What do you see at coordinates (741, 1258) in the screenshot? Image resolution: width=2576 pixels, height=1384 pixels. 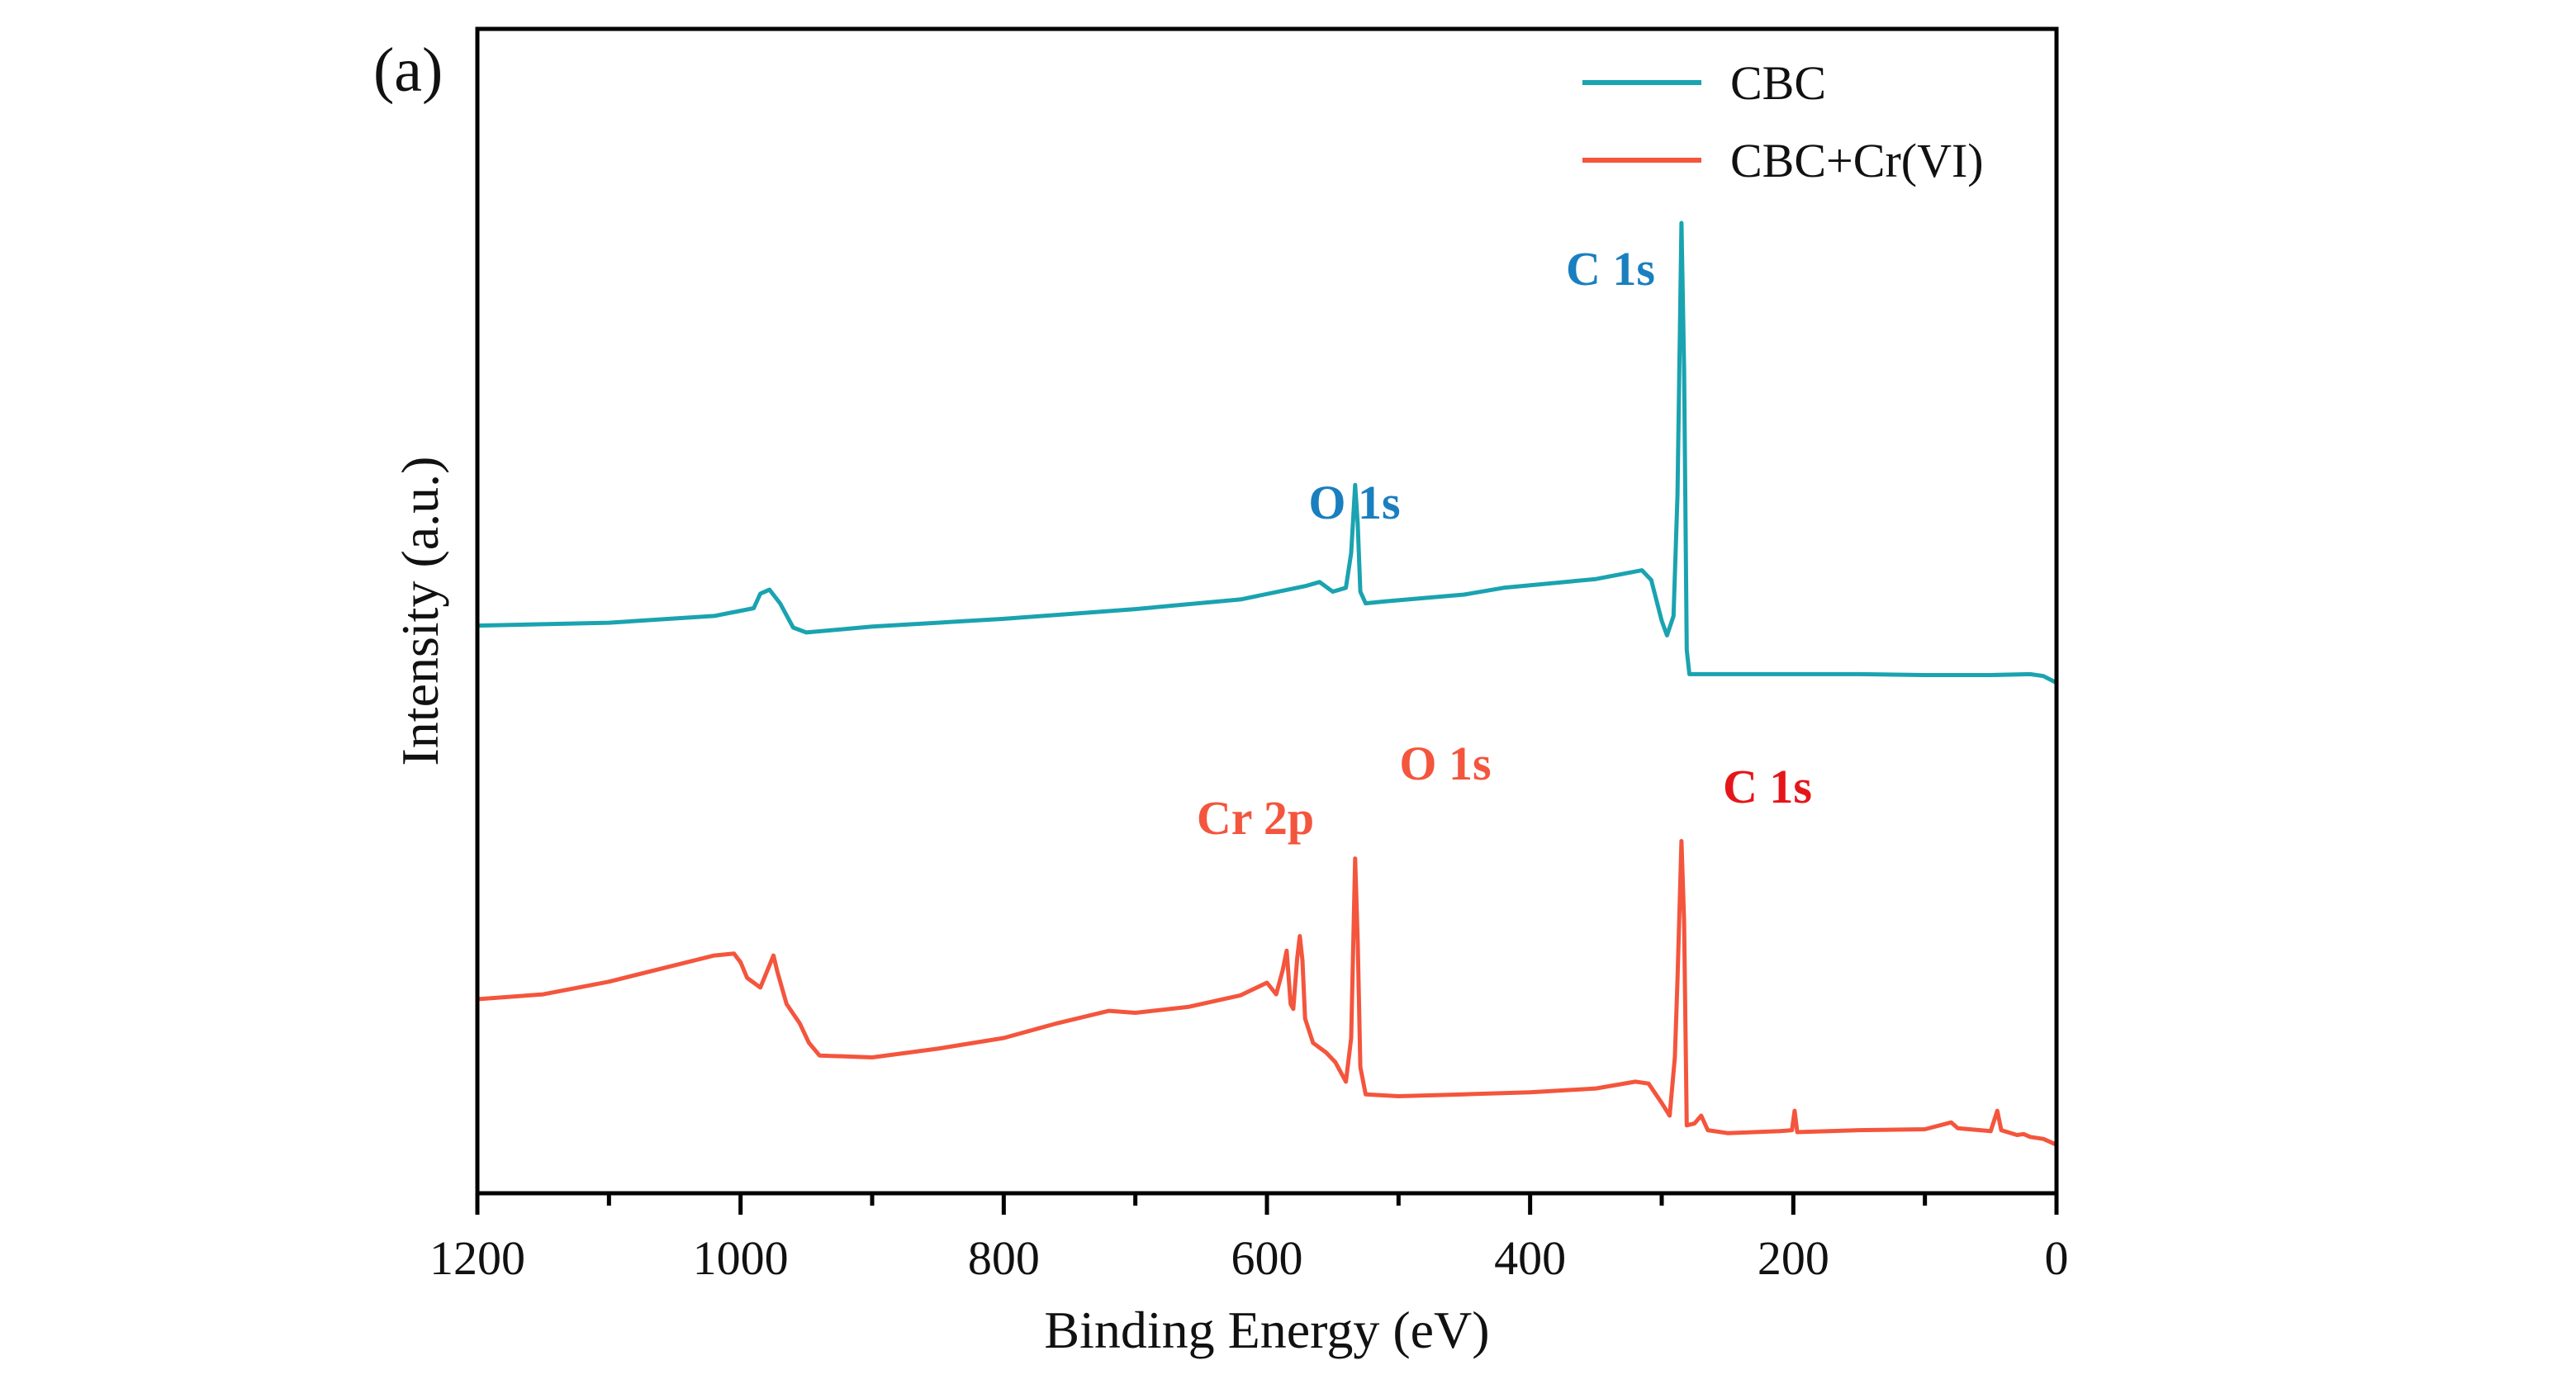 I see `x-tick-label: 1000` at bounding box center [741, 1258].